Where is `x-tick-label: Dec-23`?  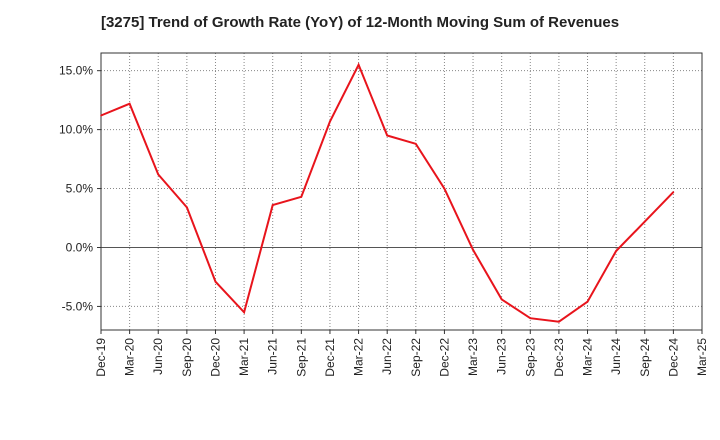 x-tick-label: Dec-23 is located at coordinates (559, 357).